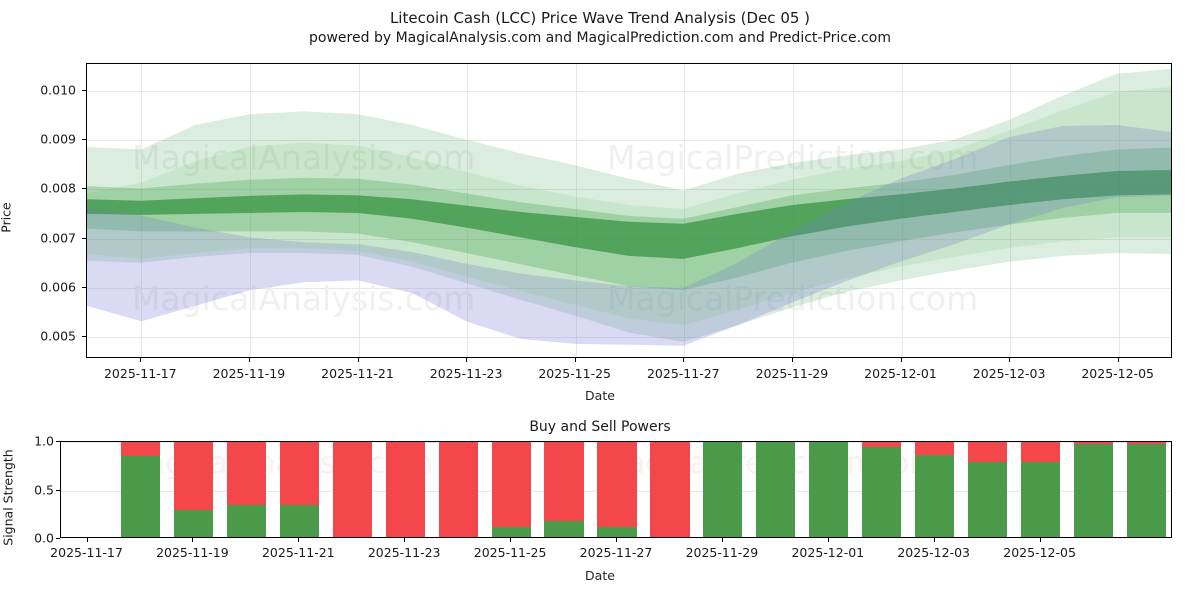 The image size is (1200, 600). What do you see at coordinates (466, 373) in the screenshot?
I see `price-xtick-label-3: 2025-11-23` at bounding box center [466, 373].